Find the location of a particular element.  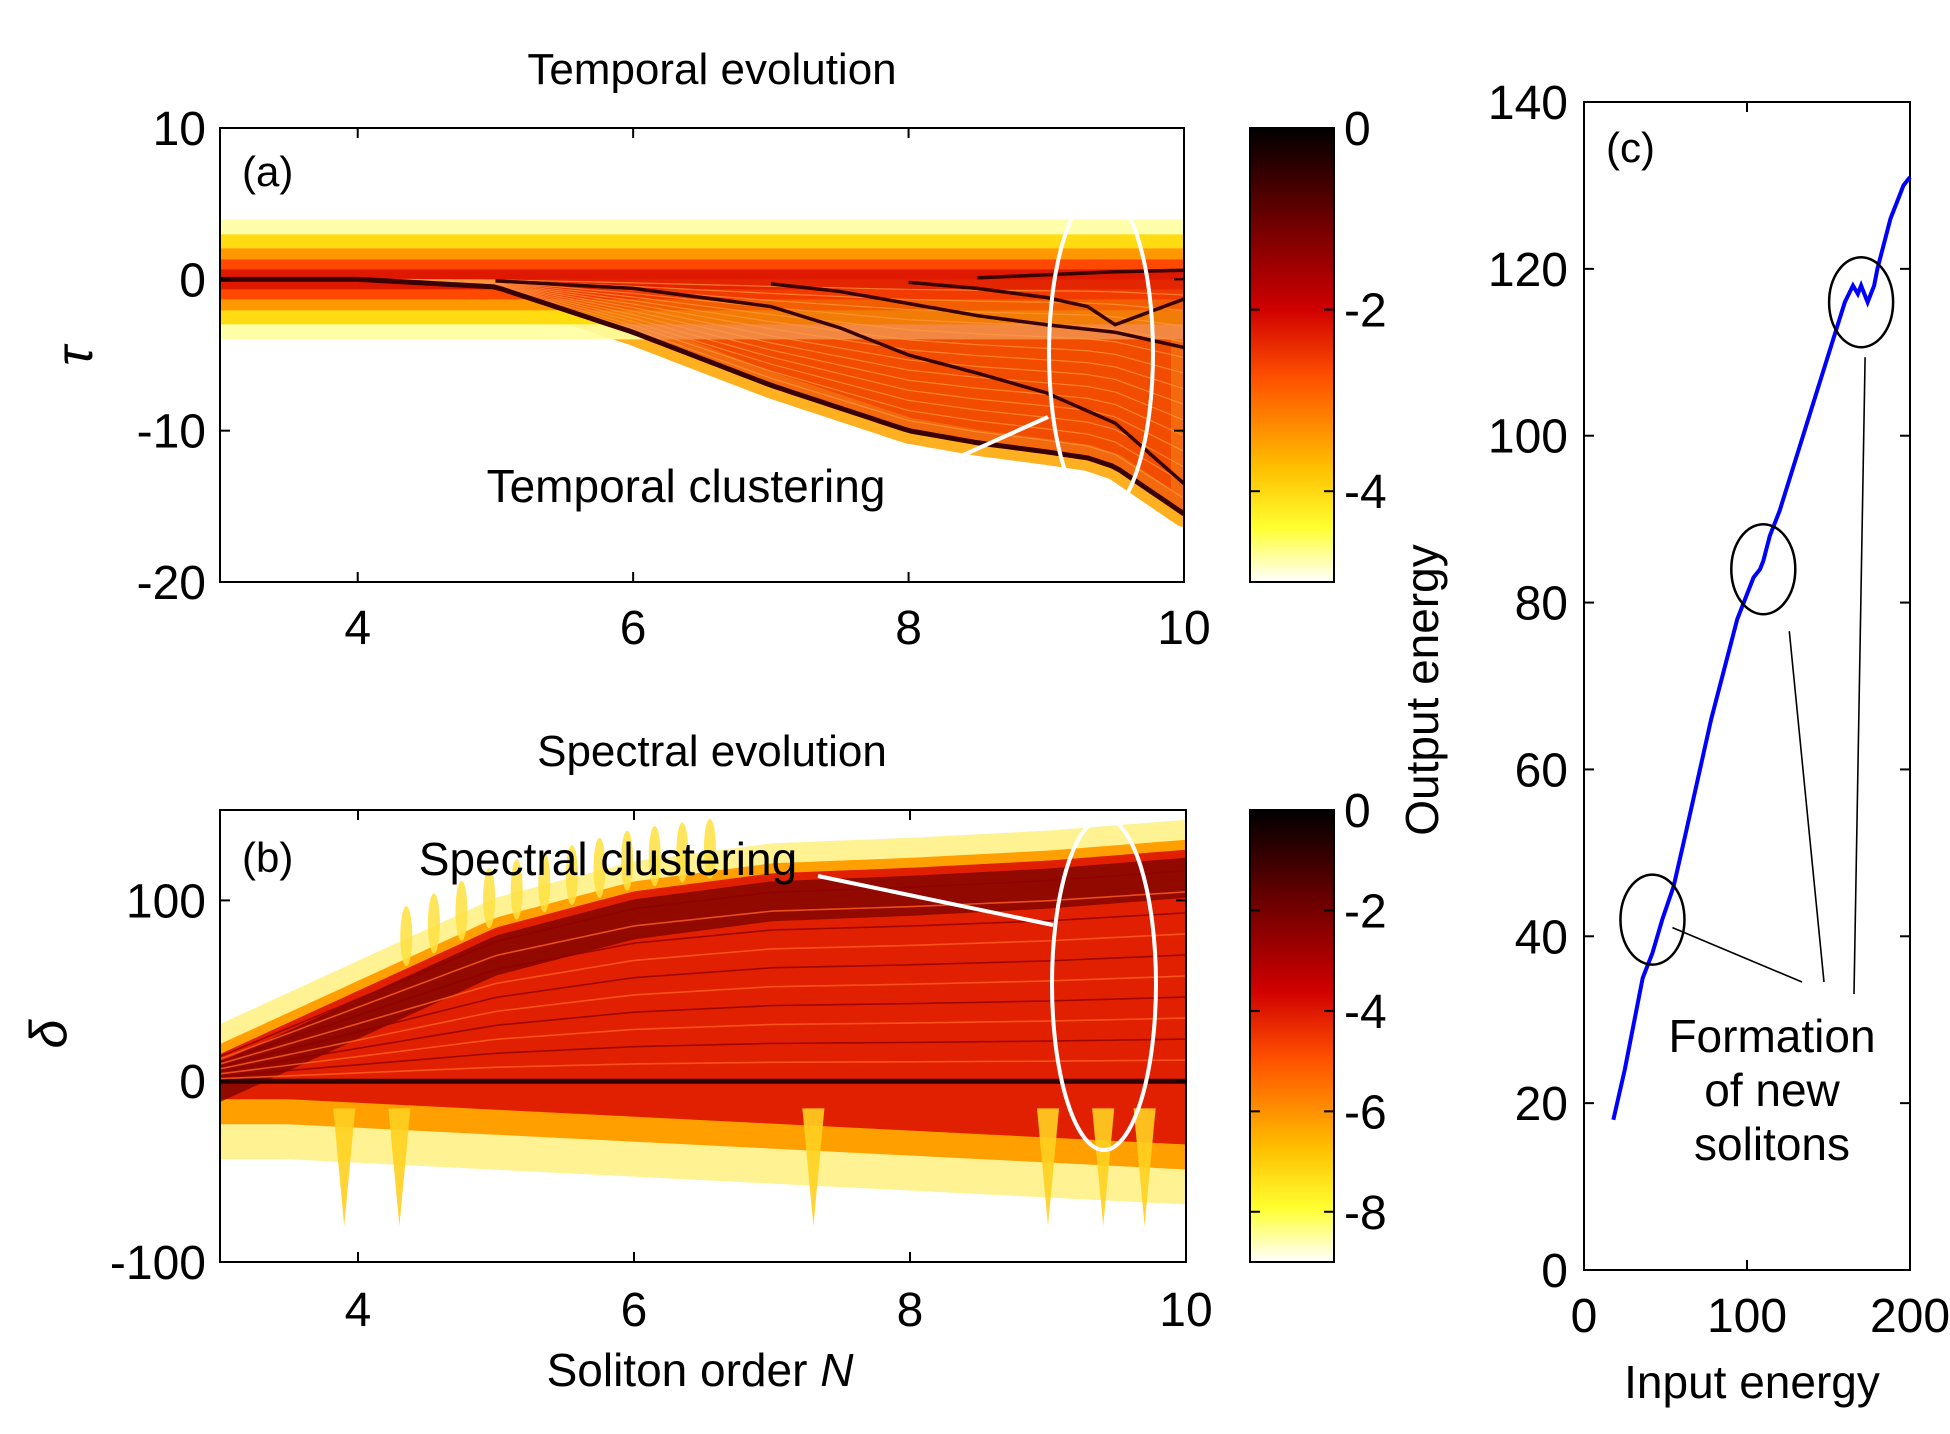

panel-a-ytick-label: 0 is located at coordinates (192, 280).